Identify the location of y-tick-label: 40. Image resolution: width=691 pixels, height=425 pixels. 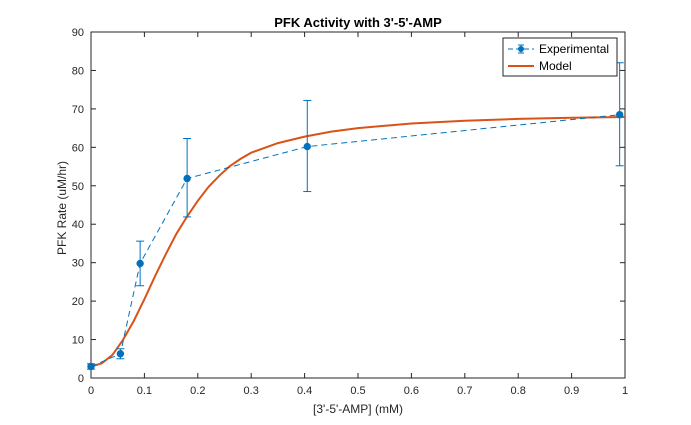
(78, 225).